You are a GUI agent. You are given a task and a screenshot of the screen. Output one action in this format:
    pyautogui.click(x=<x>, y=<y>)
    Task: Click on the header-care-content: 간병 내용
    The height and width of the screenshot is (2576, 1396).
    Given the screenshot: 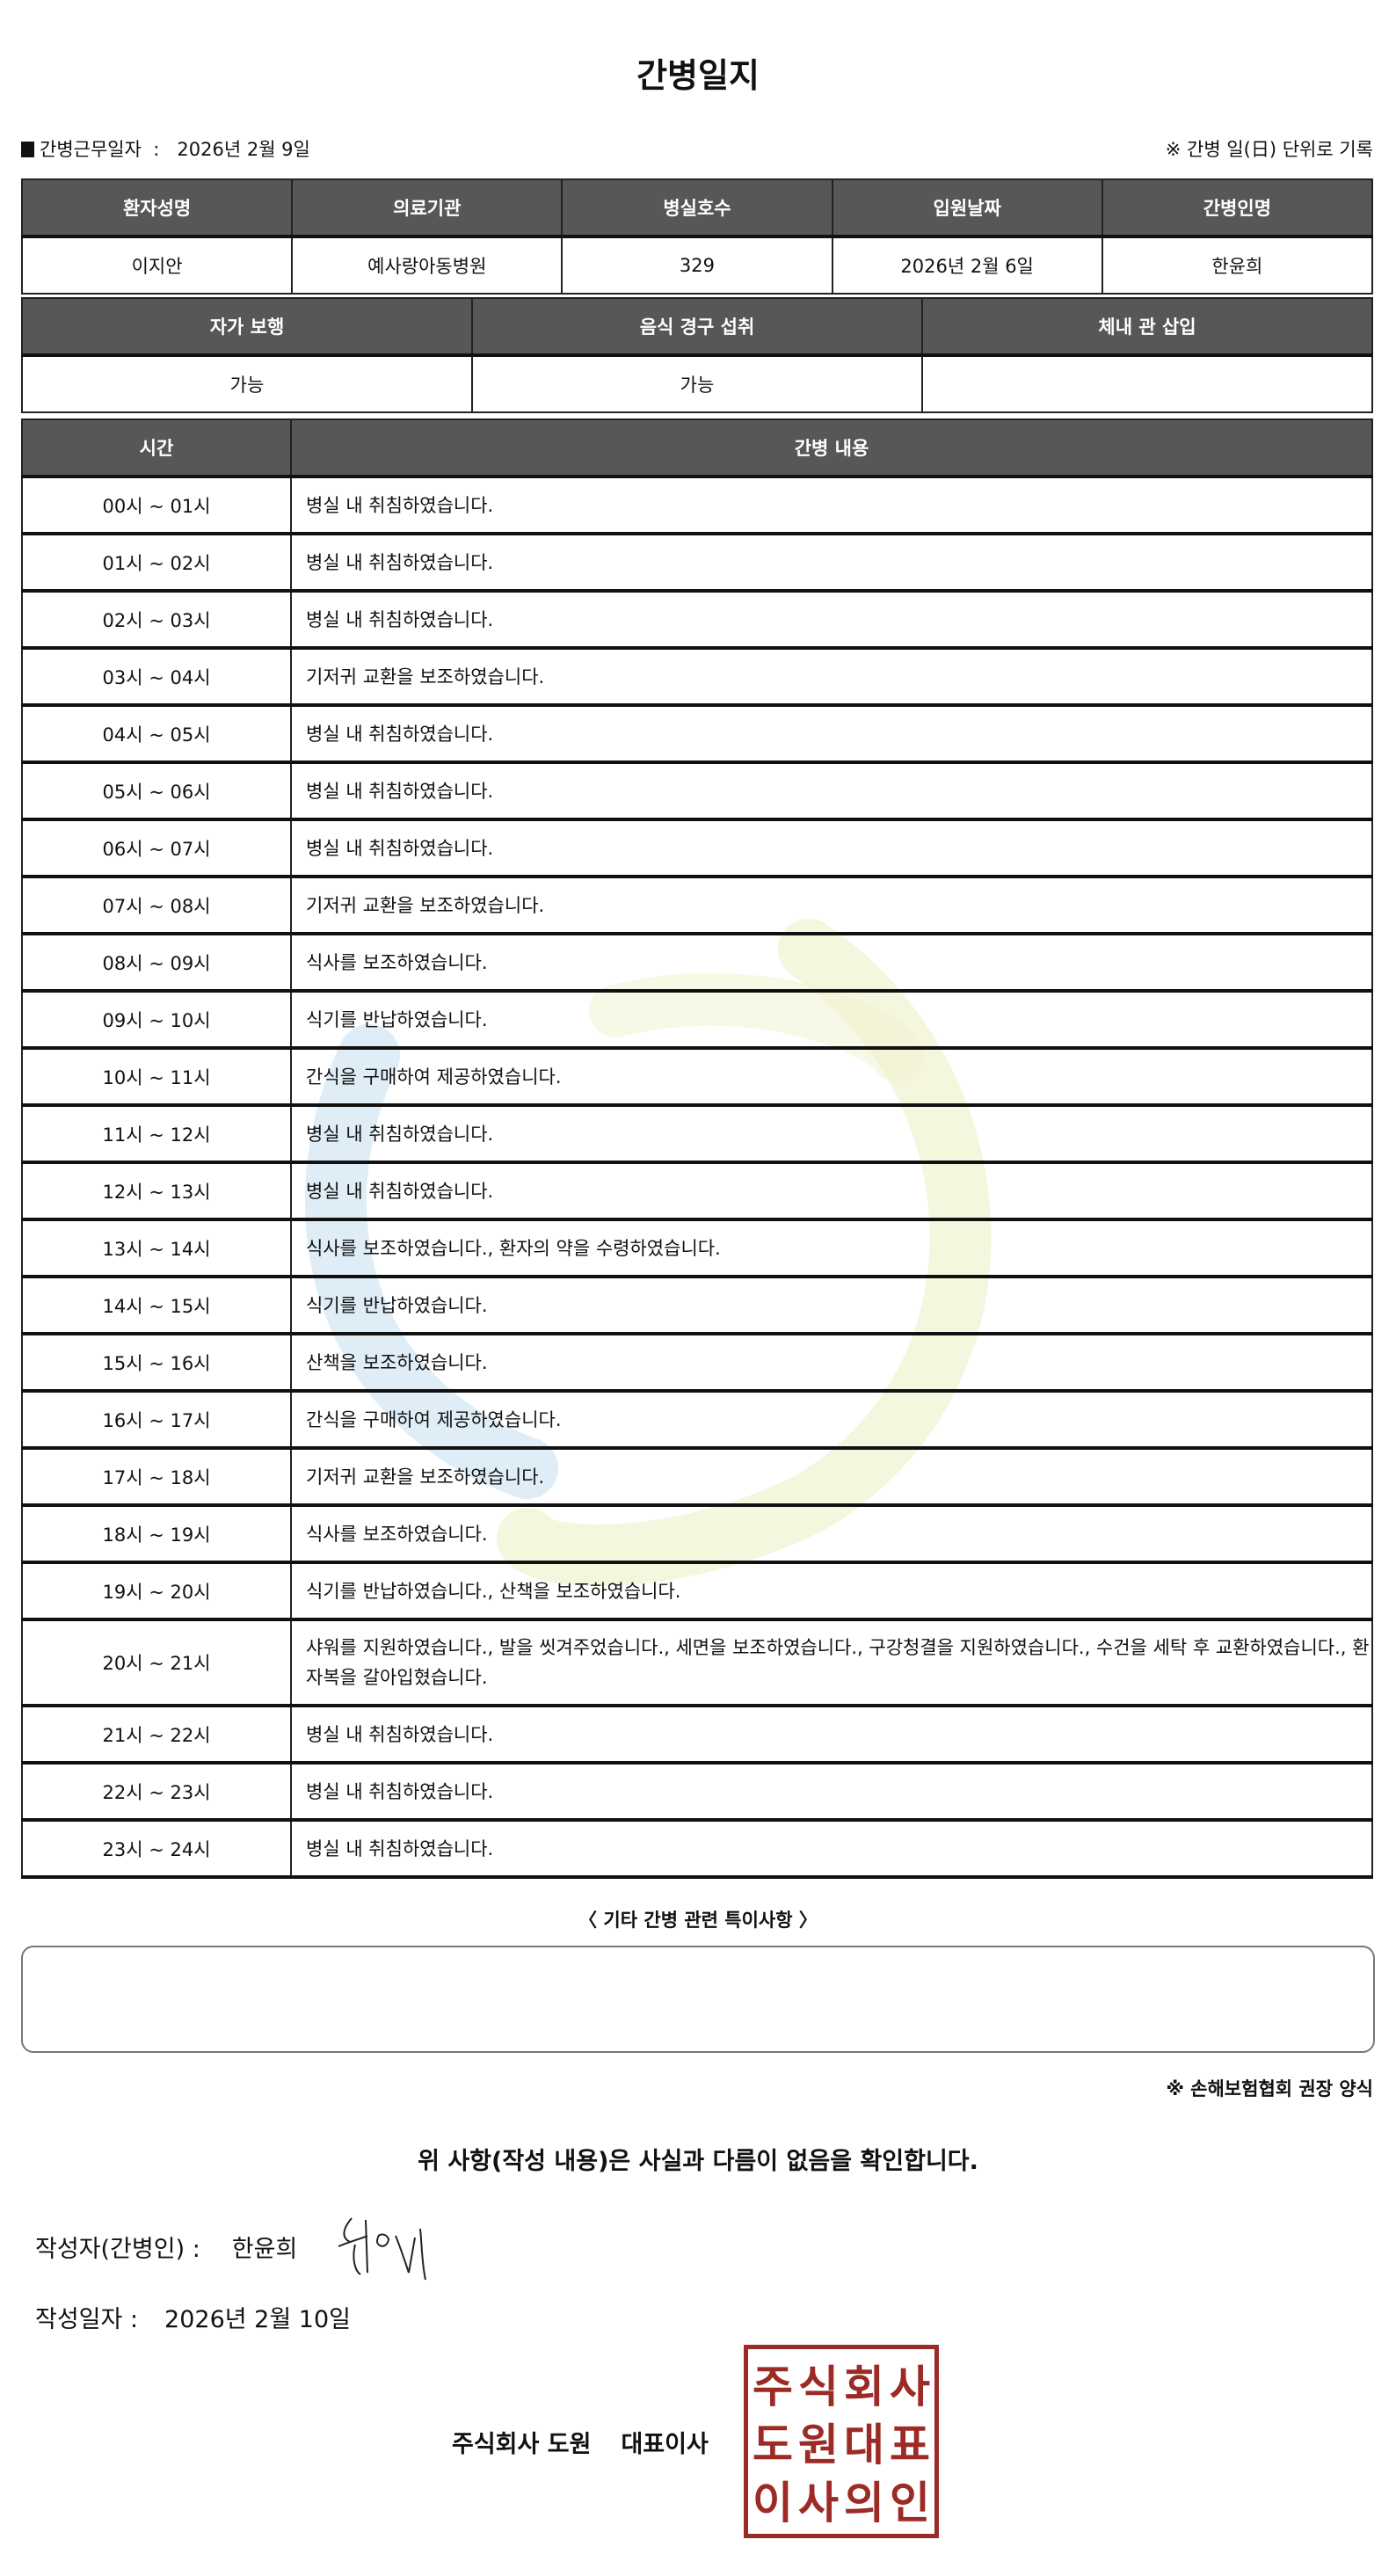 What is the action you would take?
    pyautogui.click(x=831, y=448)
    